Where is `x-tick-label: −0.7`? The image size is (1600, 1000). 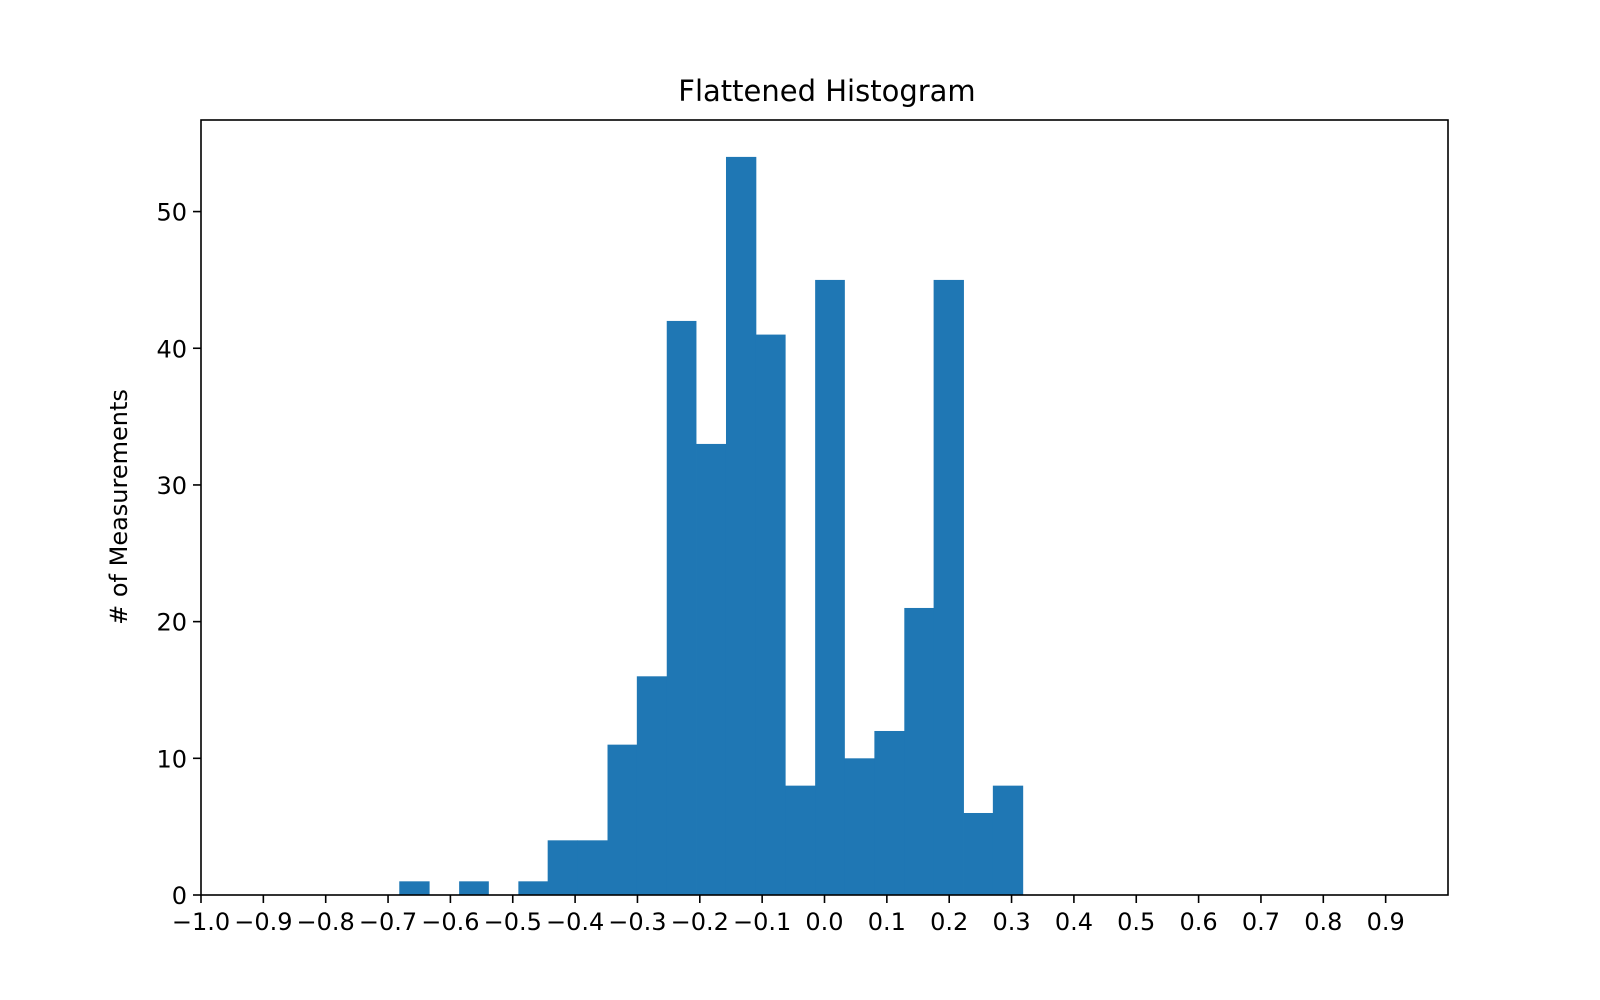
x-tick-label: −0.7 is located at coordinates (388, 922).